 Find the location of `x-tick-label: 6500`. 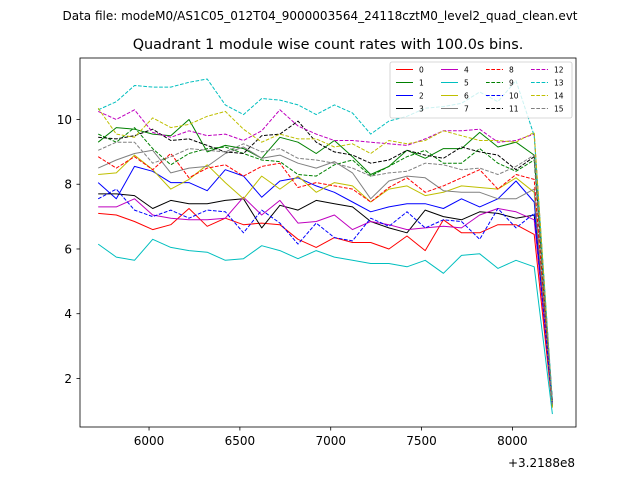

x-tick-label: 6500 is located at coordinates (240, 441).